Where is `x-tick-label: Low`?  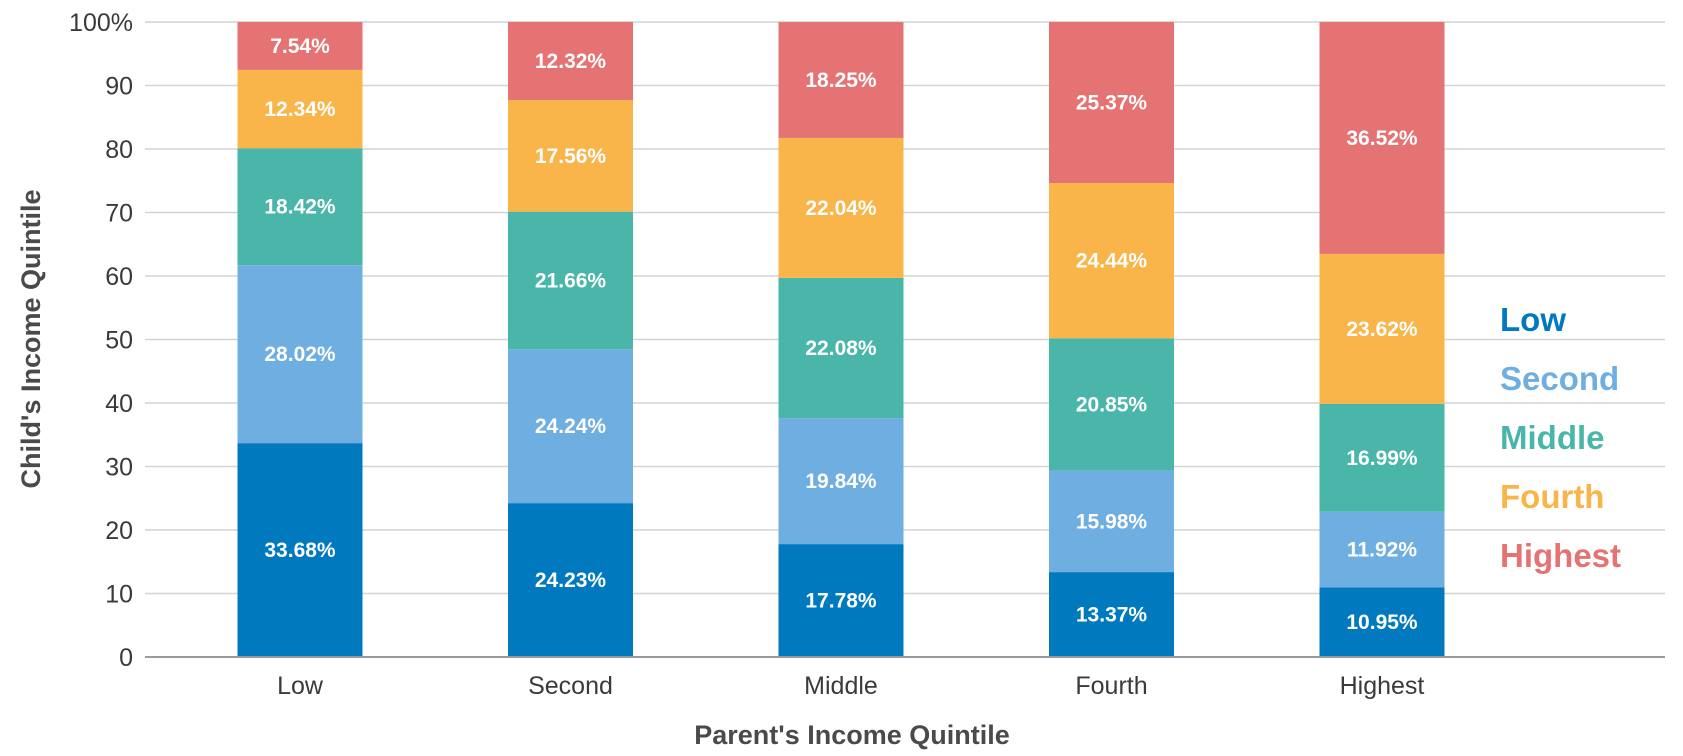
x-tick-label: Low is located at coordinates (300, 686).